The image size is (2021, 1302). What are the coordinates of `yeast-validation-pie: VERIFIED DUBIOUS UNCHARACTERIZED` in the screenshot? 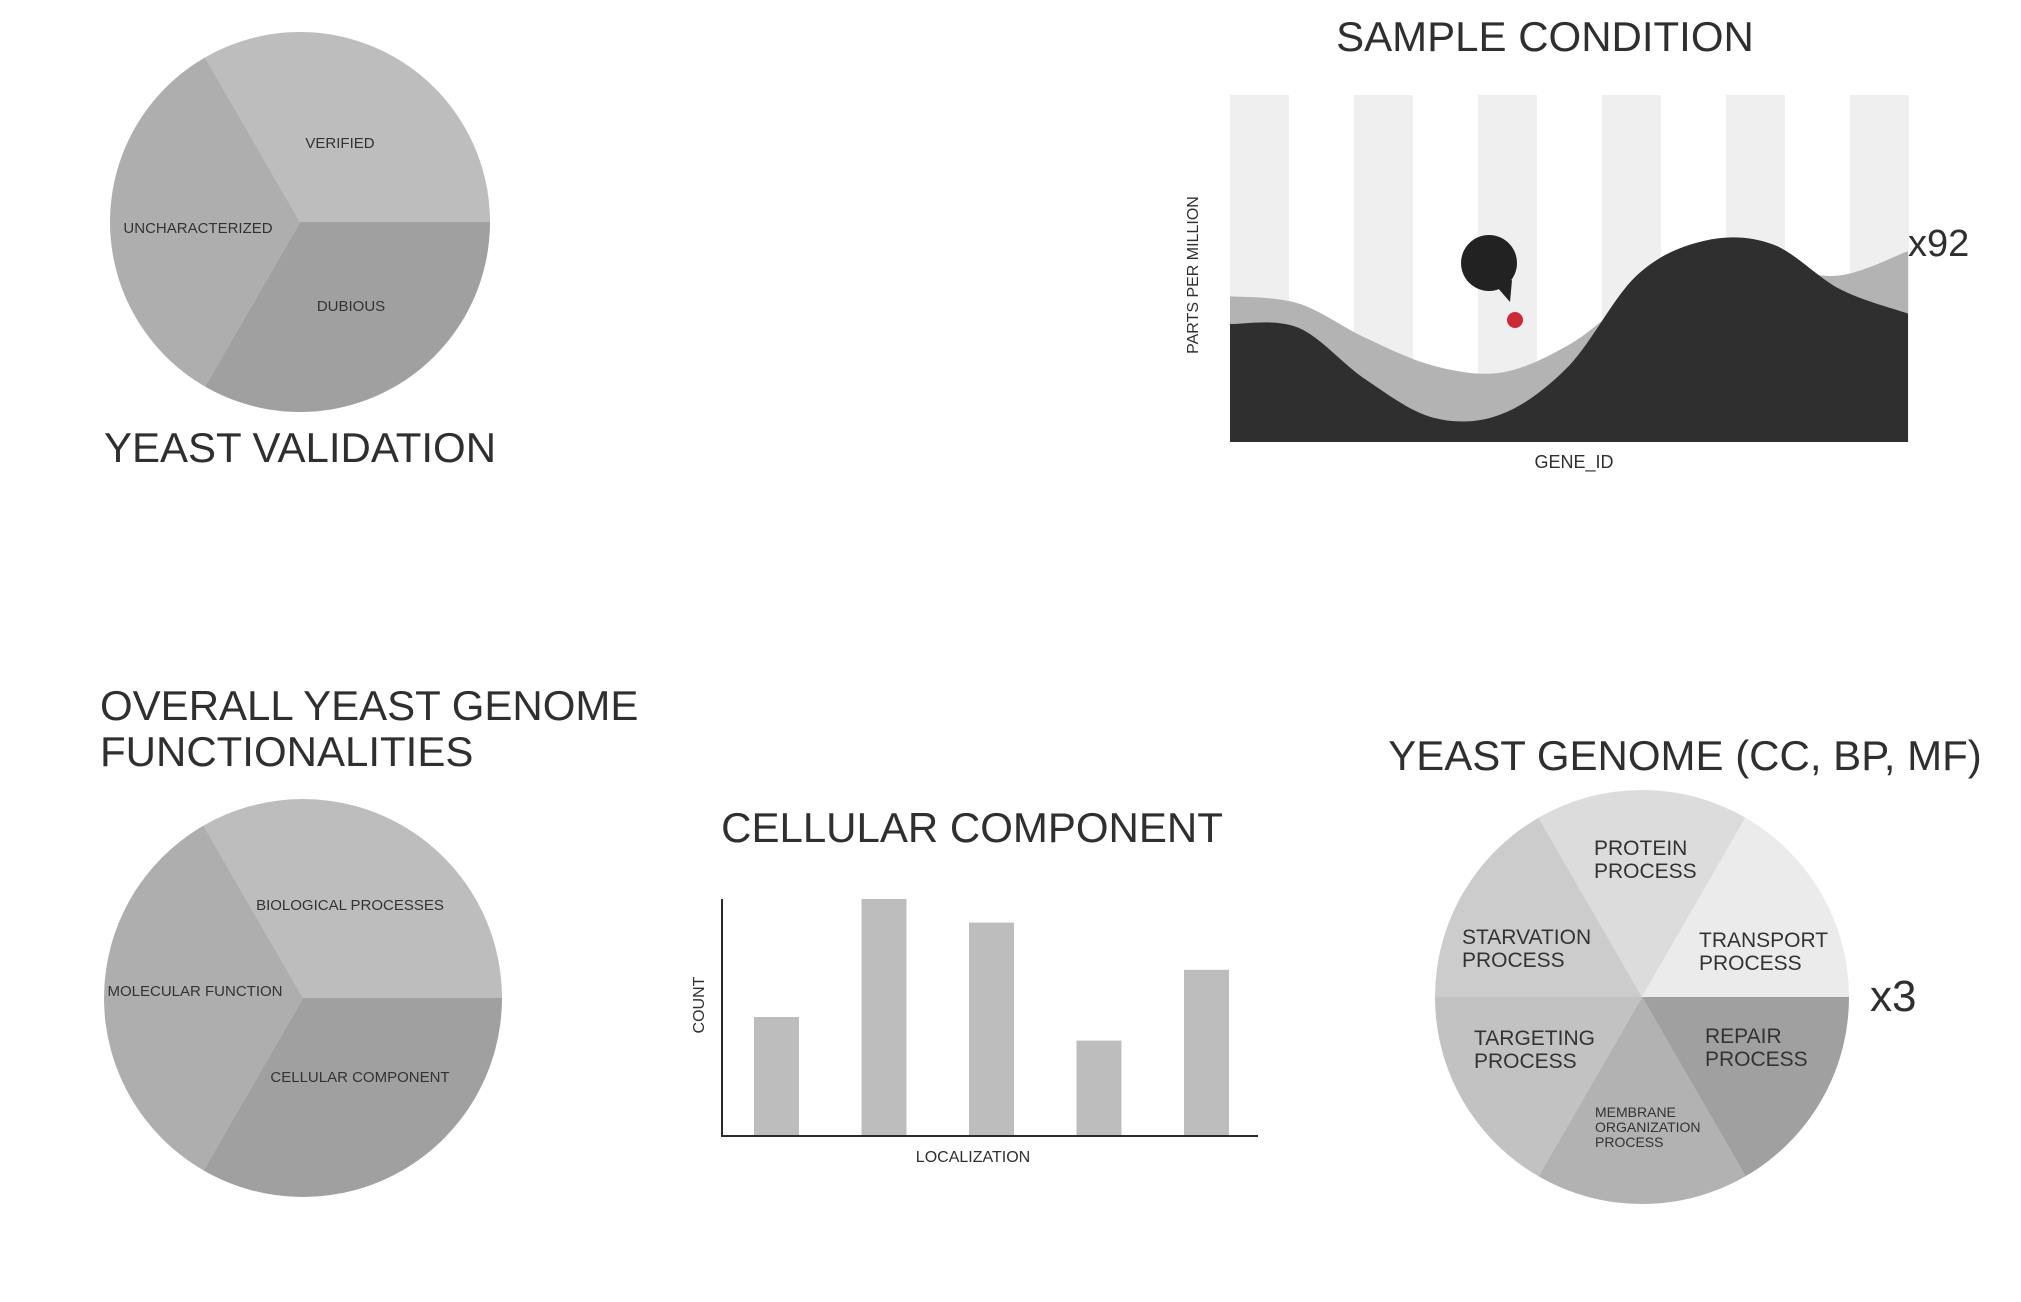 It's located at (300, 222).